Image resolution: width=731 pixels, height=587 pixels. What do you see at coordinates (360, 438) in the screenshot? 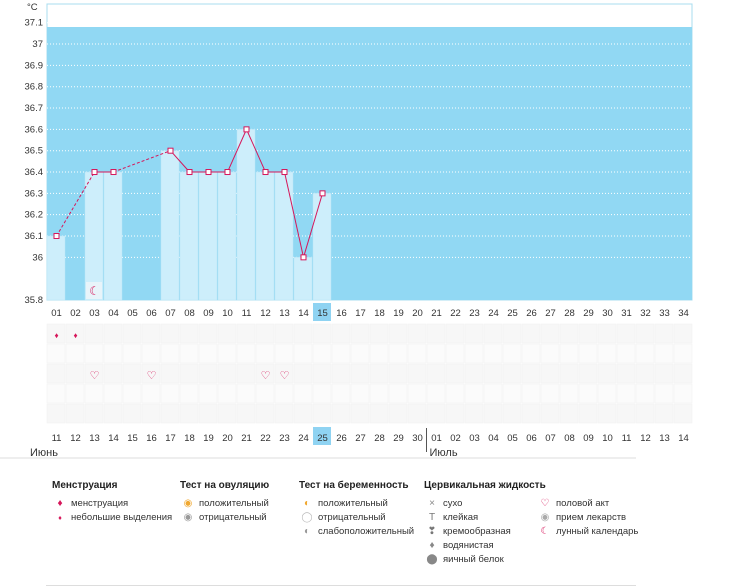
I see `calendar-date-label: 27` at bounding box center [360, 438].